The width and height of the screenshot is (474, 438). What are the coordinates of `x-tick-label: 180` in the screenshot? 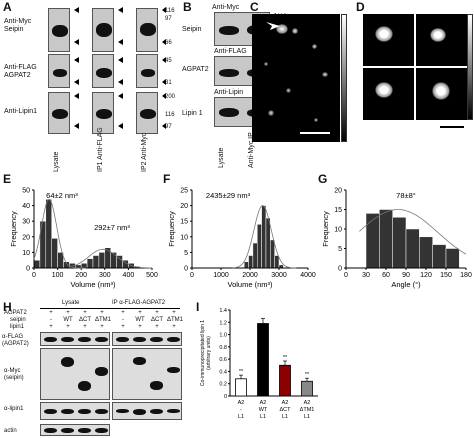 It's located at (466, 275).